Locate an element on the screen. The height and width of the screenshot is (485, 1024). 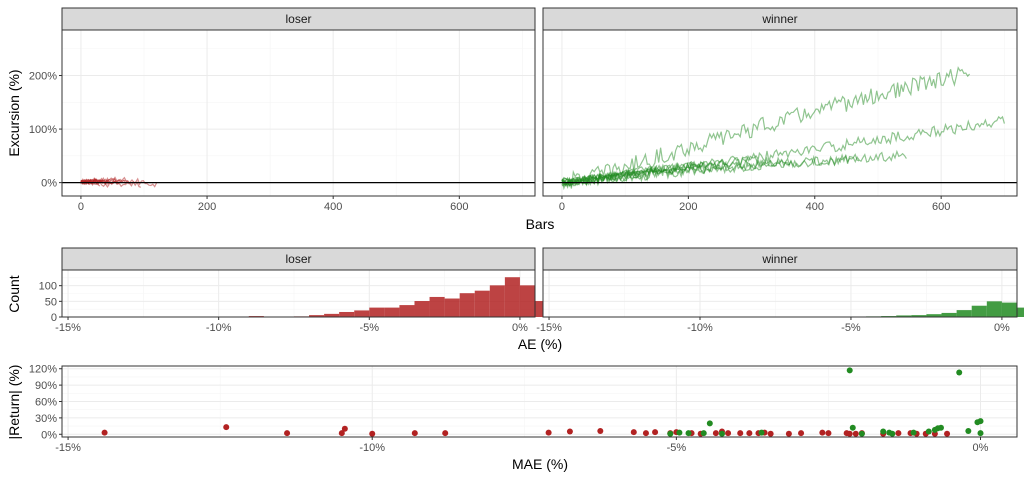
y-axis-title-count: Count is located at coordinates (14, 293).